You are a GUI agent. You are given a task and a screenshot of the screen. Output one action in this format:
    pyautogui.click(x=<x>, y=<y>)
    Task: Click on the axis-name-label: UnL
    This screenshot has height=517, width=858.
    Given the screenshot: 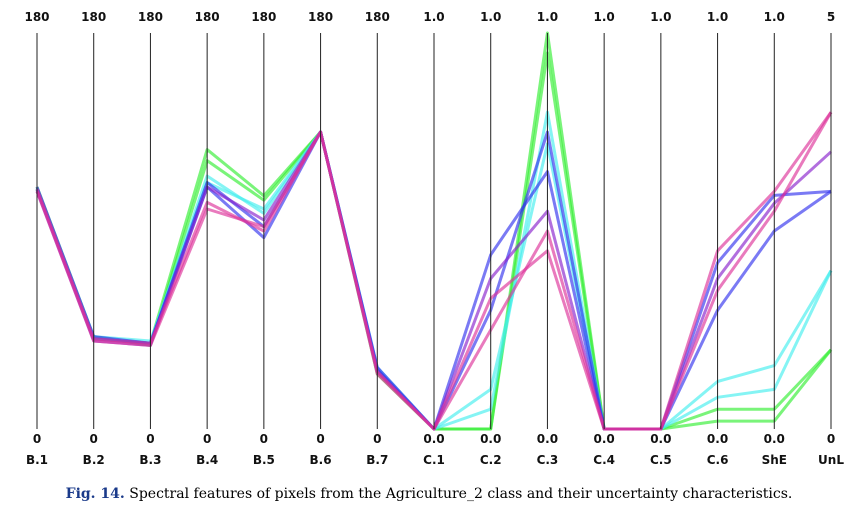 What is the action you would take?
    pyautogui.click(x=831, y=460)
    